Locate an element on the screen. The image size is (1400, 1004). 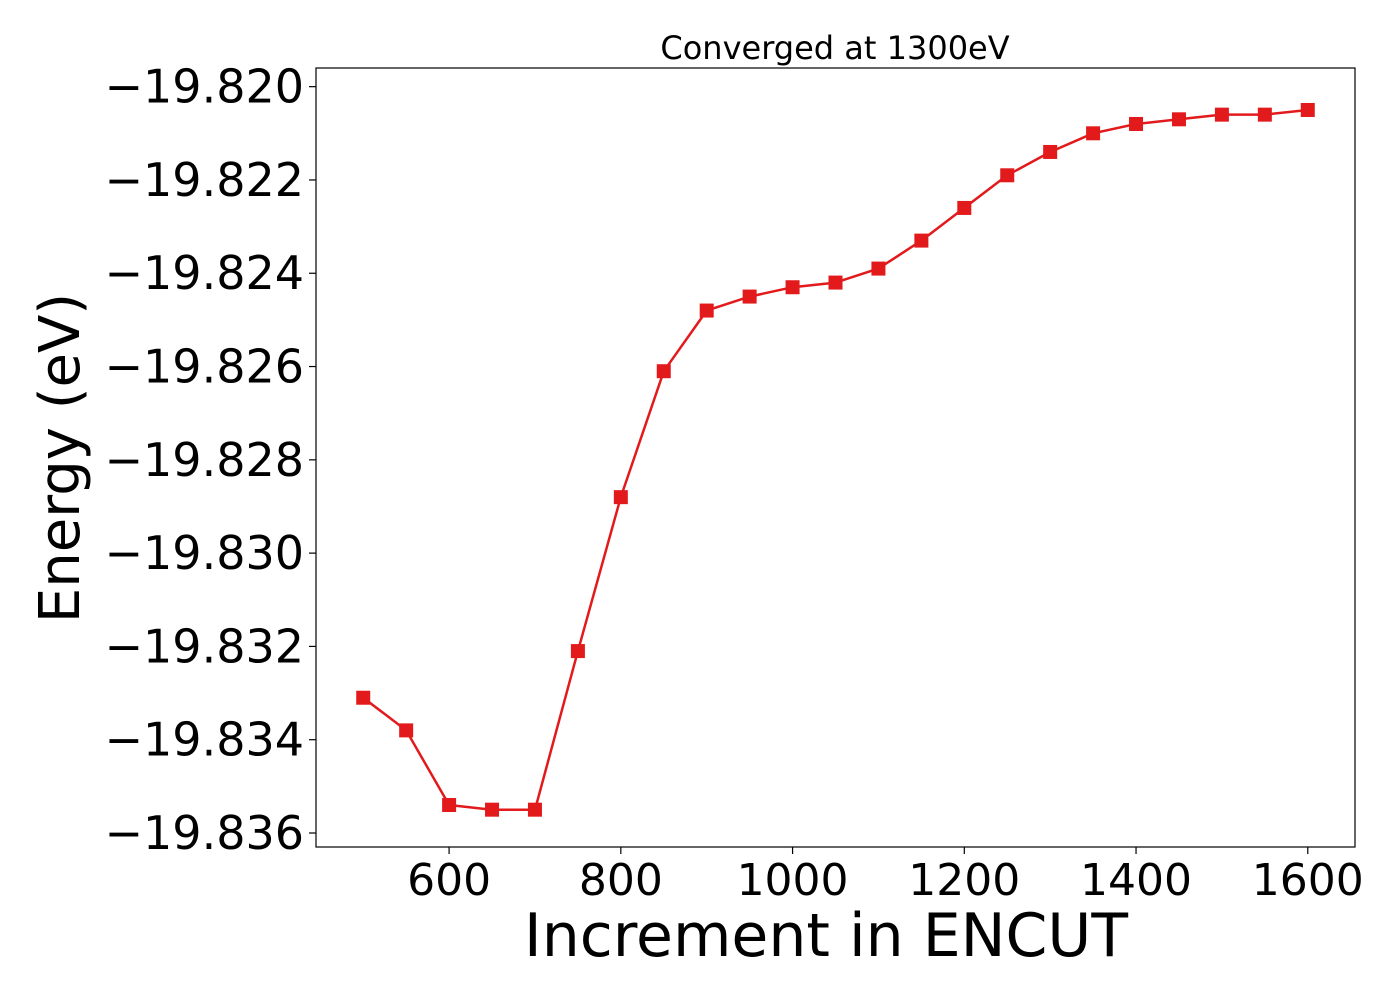
x-tick-label: 1200 is located at coordinates (964, 880).